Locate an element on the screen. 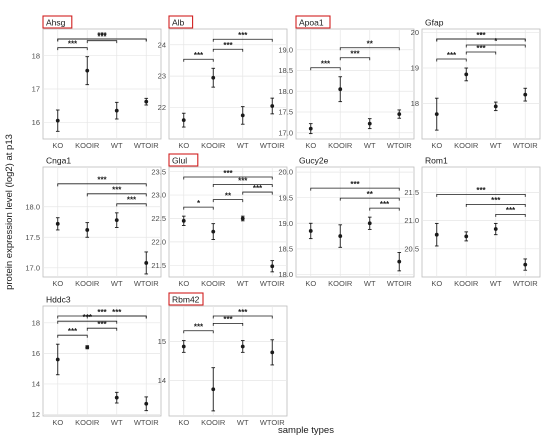  y-tick-label: 17.5 is located at coordinates (285, 112).